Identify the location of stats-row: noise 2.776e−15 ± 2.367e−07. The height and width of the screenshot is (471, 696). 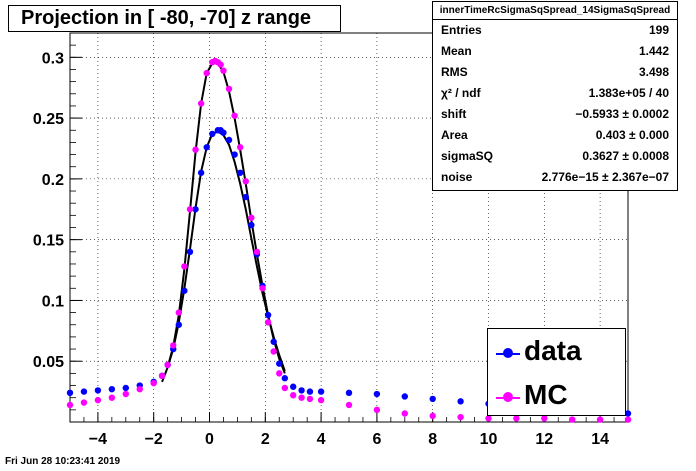
(555, 177).